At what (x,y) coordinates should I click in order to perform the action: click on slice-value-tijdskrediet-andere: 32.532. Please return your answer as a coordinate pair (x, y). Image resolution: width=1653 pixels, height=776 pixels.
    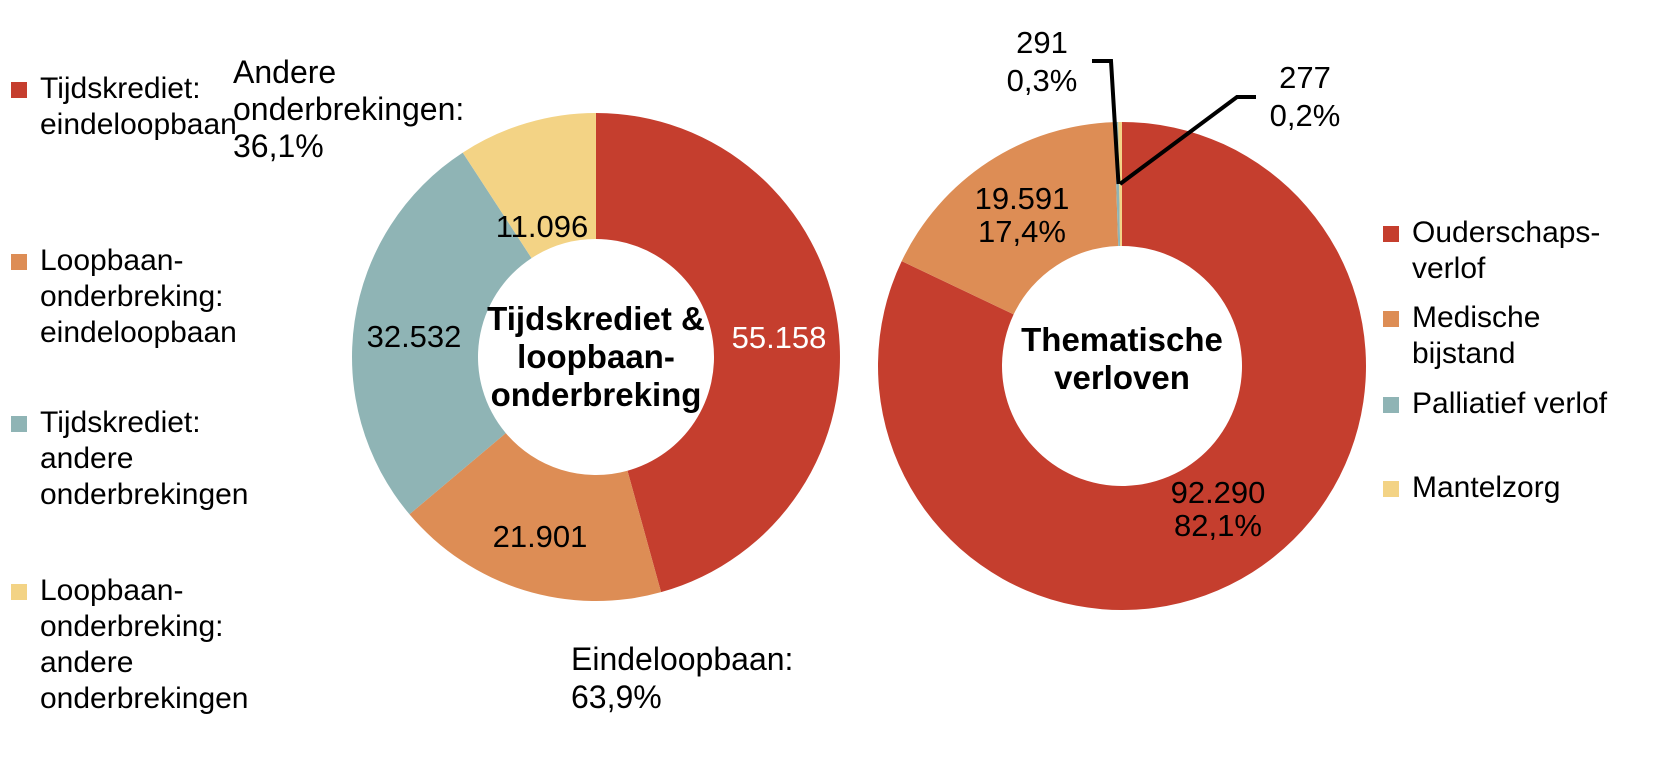
    Looking at the image, I should click on (414, 336).